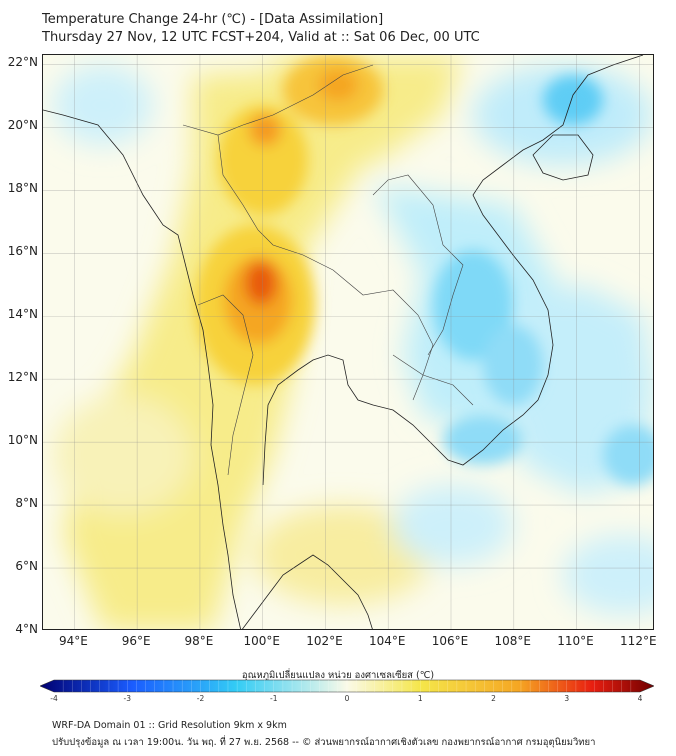  I want to click on latitude-label: 16°N, so click(22, 251).